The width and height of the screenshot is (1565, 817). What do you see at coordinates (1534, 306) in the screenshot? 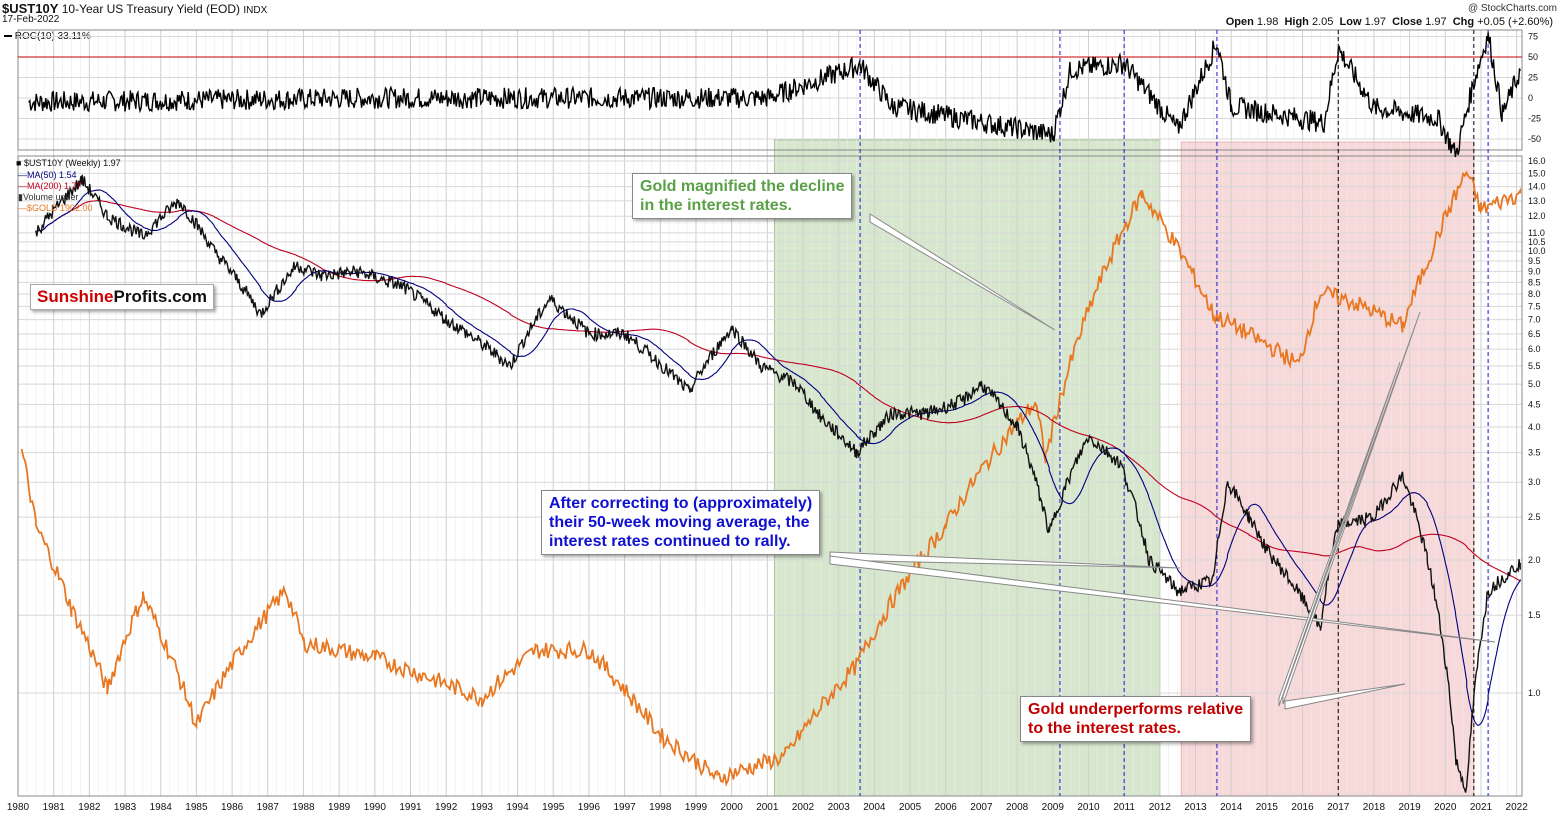
I see `y-tick-label: 7.5` at bounding box center [1534, 306].